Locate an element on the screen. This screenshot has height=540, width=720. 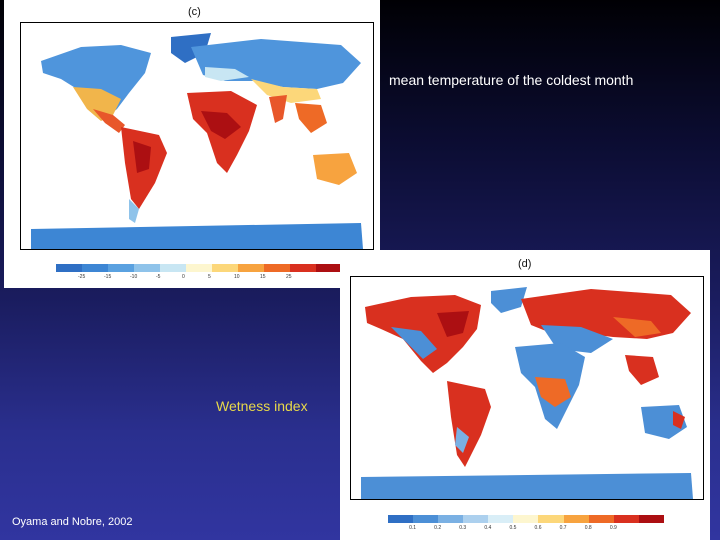
temperature-colorbar-tick: -25 is located at coordinates (82, 277).